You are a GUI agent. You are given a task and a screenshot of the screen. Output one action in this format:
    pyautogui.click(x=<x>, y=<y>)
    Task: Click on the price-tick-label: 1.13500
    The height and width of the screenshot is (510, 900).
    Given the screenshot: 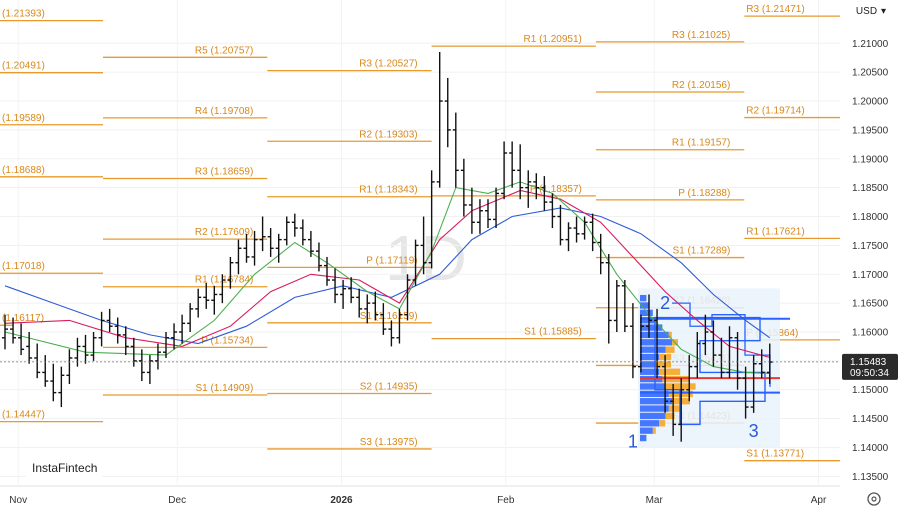 What is the action you would take?
    pyautogui.click(x=870, y=477)
    